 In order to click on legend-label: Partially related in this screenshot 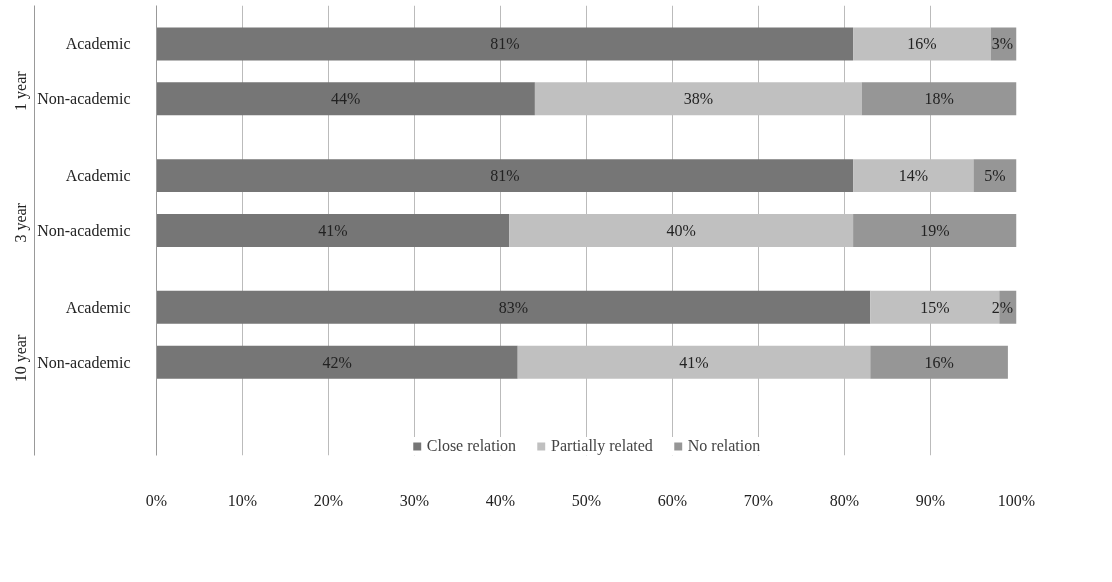, I will do `click(602, 446)`.